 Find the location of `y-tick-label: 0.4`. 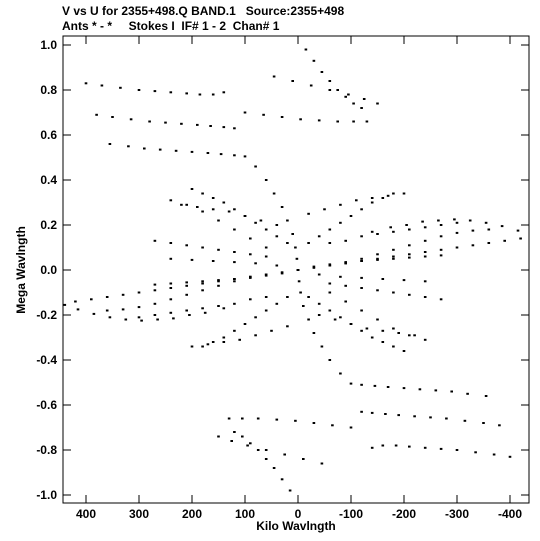

y-tick-label: 0.4 is located at coordinates (48, 180).